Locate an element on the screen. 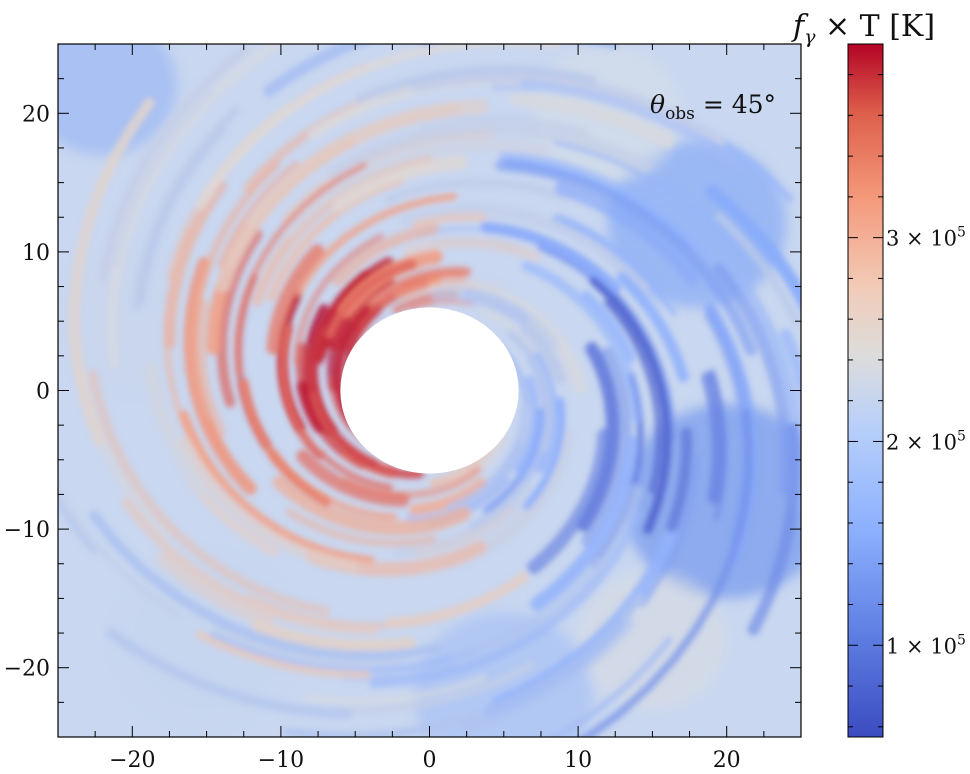  y-tick-labels: 20 10 0 −10 −20 is located at coordinates (27, 391).